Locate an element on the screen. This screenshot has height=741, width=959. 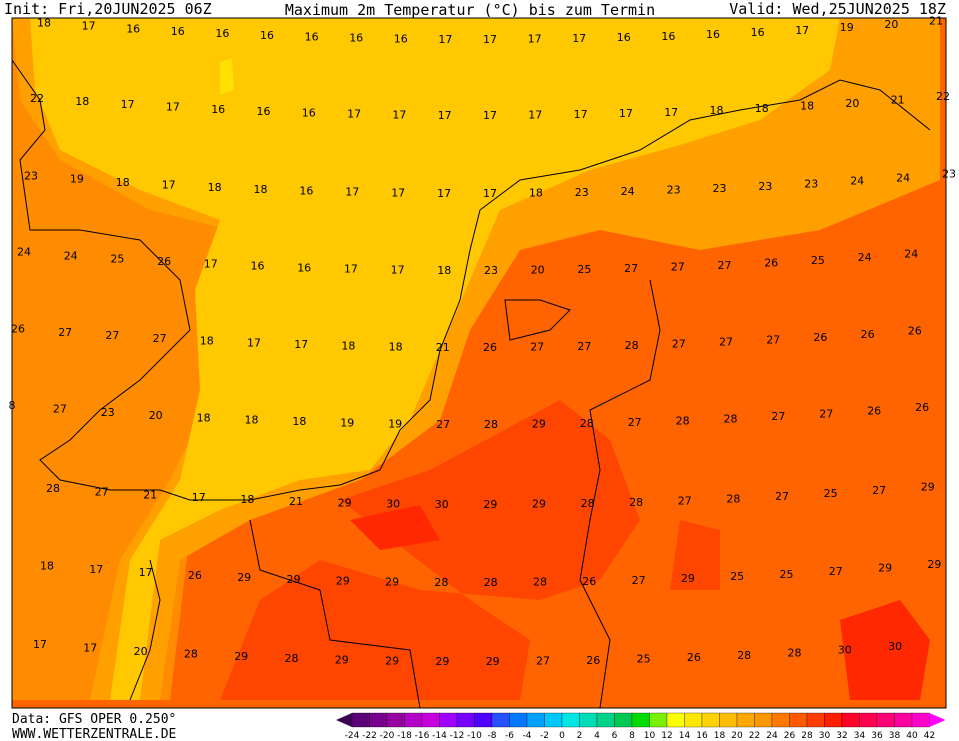
lake is located at coordinates (537, 320).